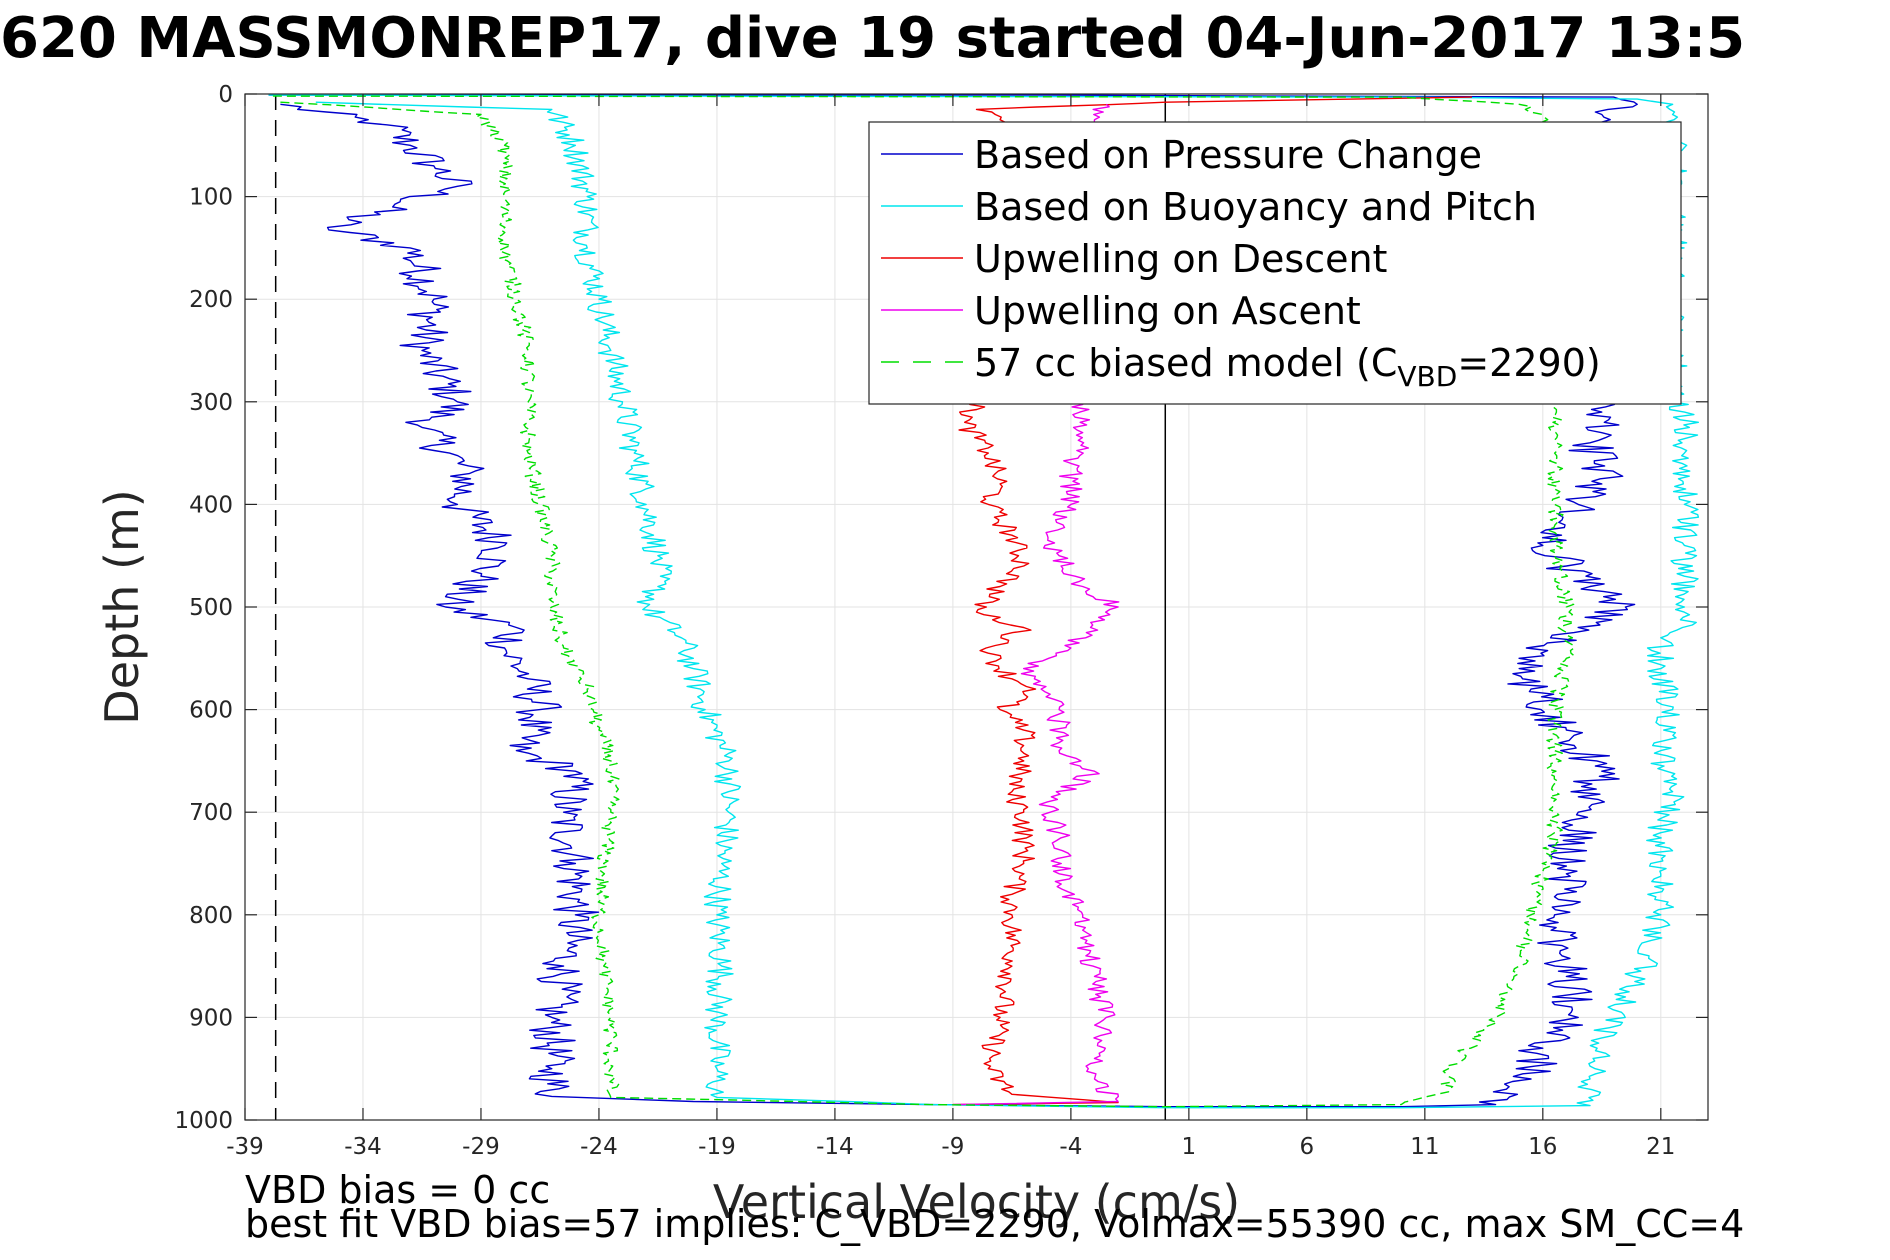 The image size is (1890, 1260). Describe the element at coordinates (211, 403) in the screenshot. I see `y-tick-label-3: 300` at that location.